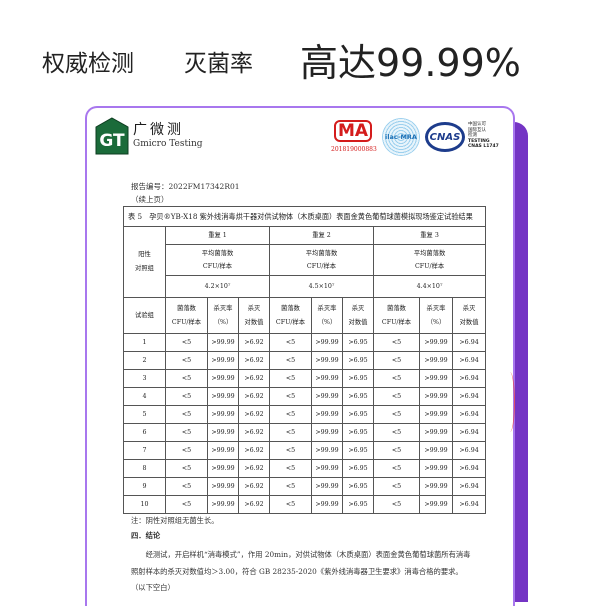  I want to click on positive-value: 4.5×10⁷, so click(321, 286).